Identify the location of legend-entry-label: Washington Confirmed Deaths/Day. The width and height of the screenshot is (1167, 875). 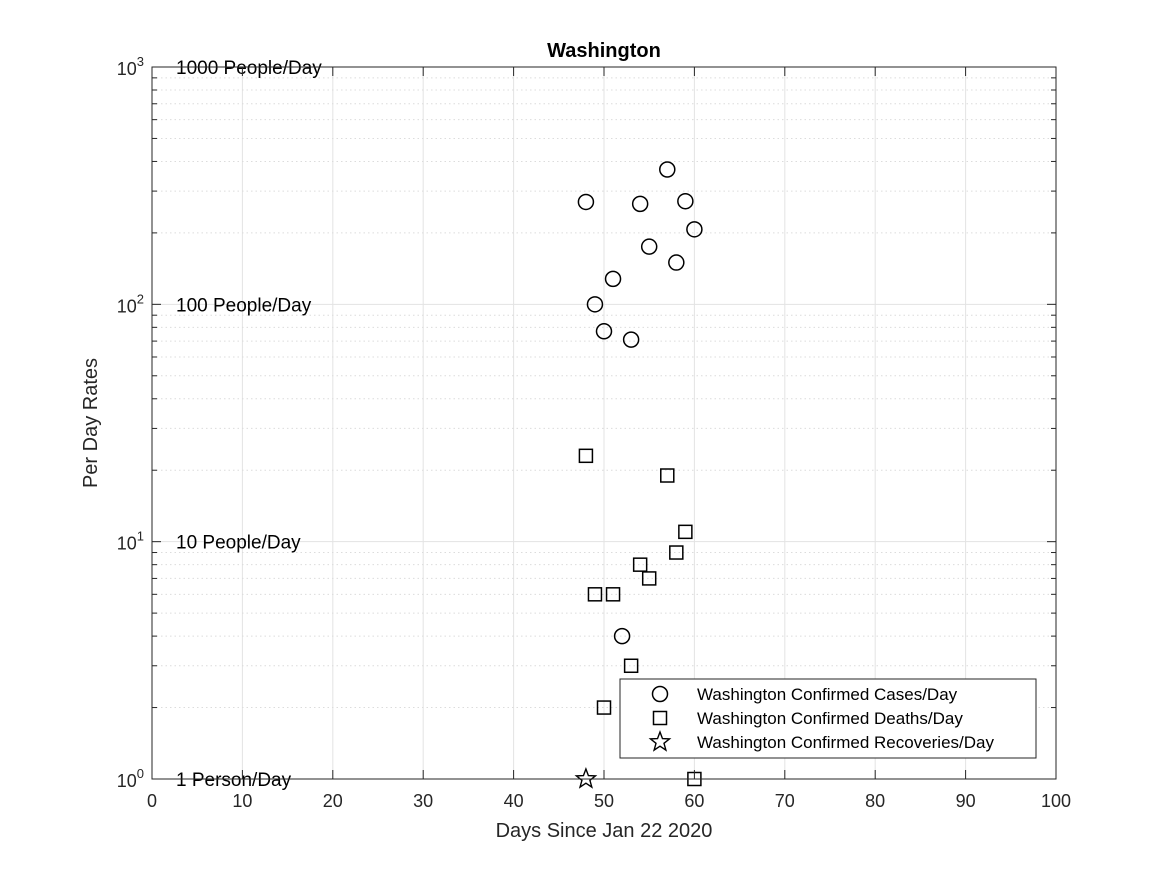
(830, 718).